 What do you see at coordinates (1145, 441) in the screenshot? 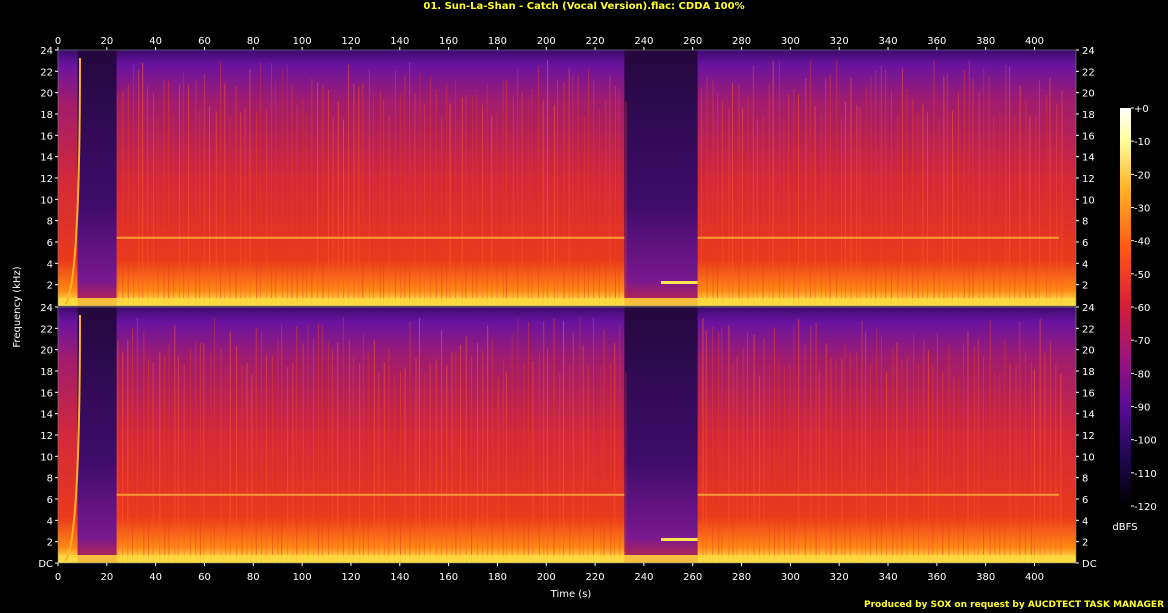
I see `colorbar-tick-label: -100` at bounding box center [1145, 441].